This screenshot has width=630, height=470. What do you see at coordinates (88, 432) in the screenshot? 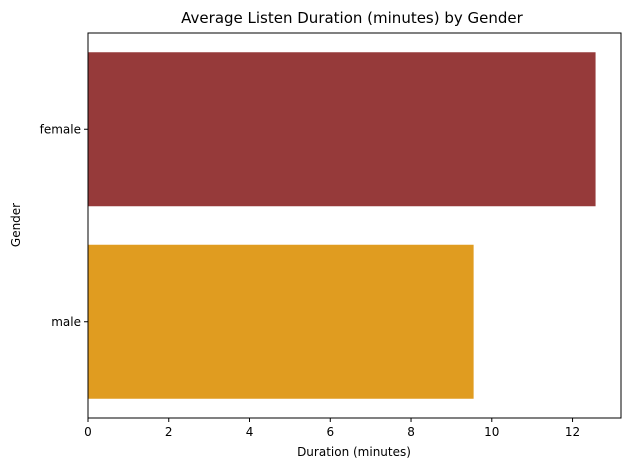
I see `x-tick-label-0: 0` at bounding box center [88, 432].